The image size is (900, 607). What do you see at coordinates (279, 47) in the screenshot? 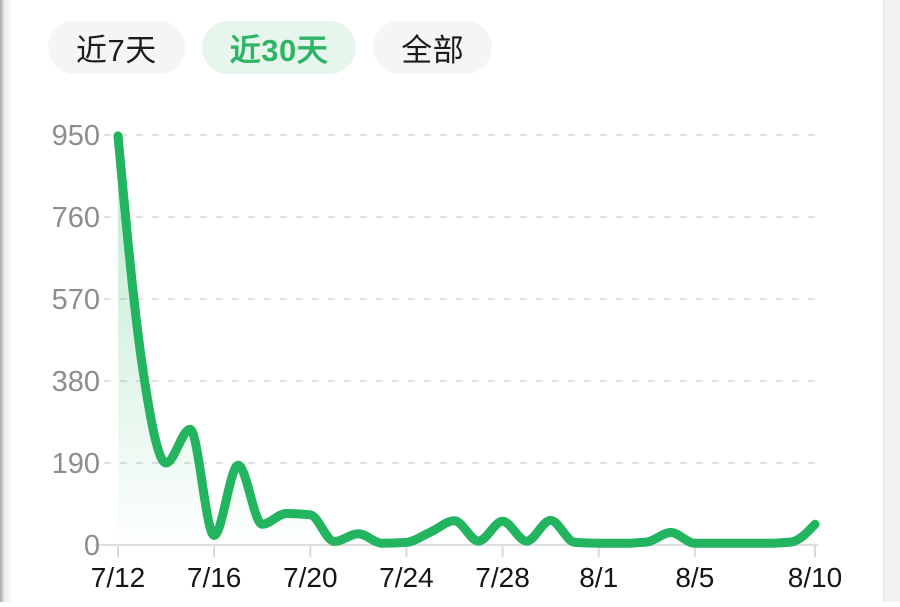
I see `tab-last-30-days: 近30天` at bounding box center [279, 47].